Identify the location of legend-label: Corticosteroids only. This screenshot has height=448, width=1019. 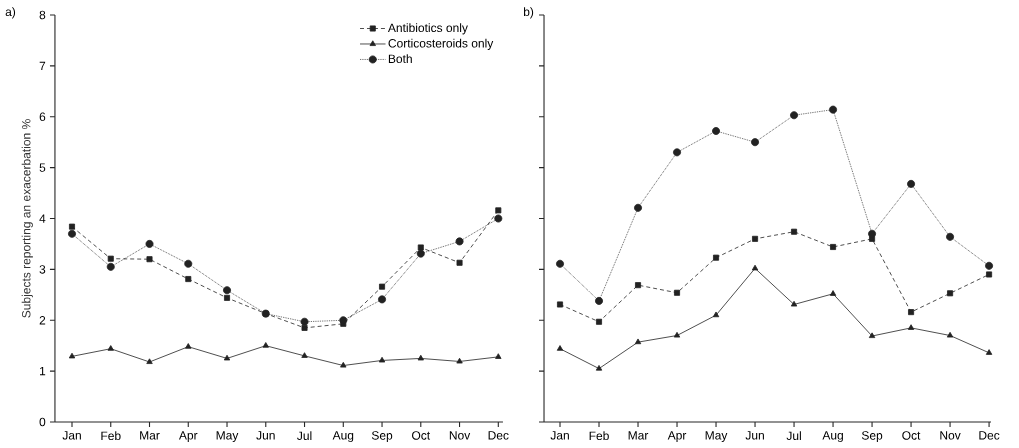
(441, 44).